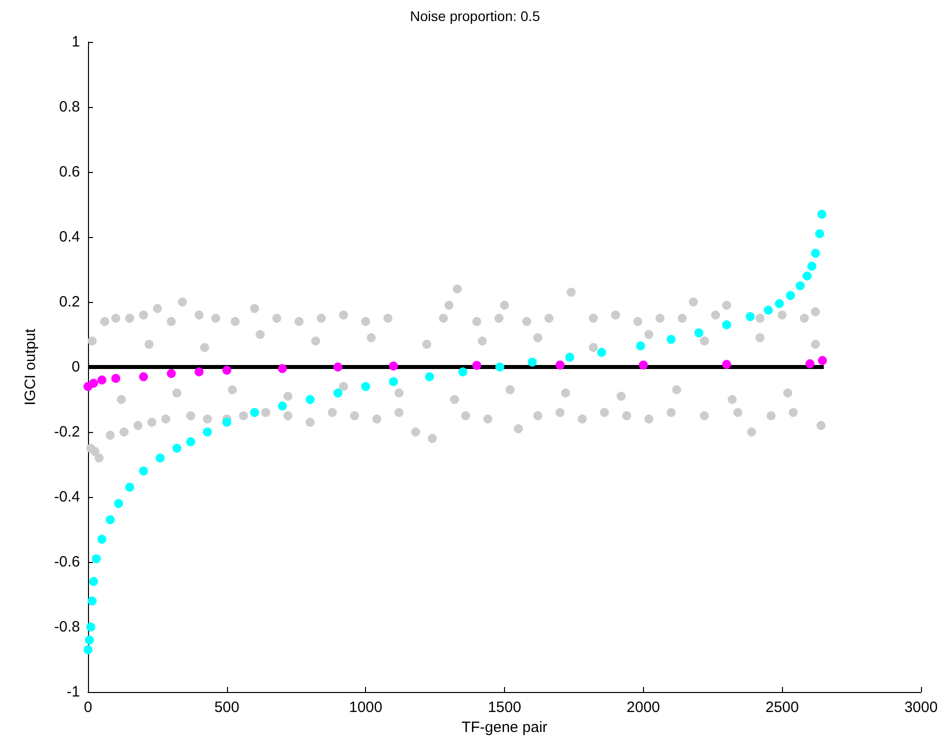  What do you see at coordinates (505, 727) in the screenshot?
I see `x-axis-title: TF-gene pair` at bounding box center [505, 727].